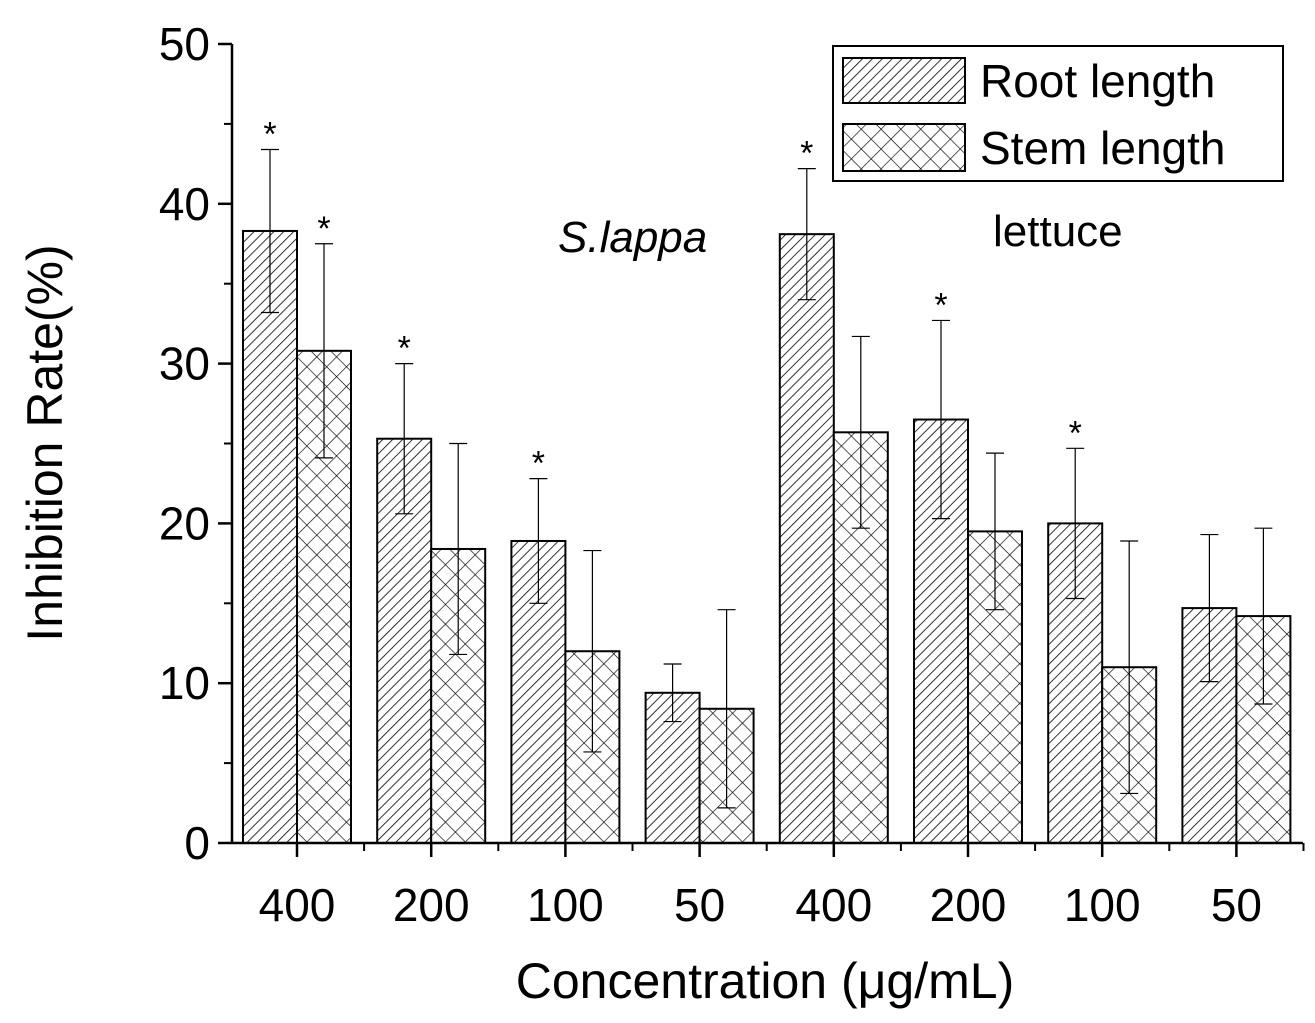 The width and height of the screenshot is (1315, 1023). What do you see at coordinates (197, 843) in the screenshot?
I see `y-tick-label: 0` at bounding box center [197, 843].